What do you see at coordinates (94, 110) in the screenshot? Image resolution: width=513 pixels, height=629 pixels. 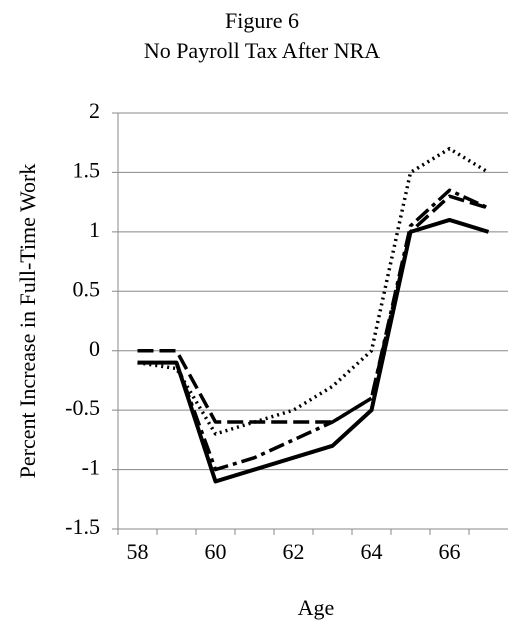 I see `y-tick-label: 2` at bounding box center [94, 110].